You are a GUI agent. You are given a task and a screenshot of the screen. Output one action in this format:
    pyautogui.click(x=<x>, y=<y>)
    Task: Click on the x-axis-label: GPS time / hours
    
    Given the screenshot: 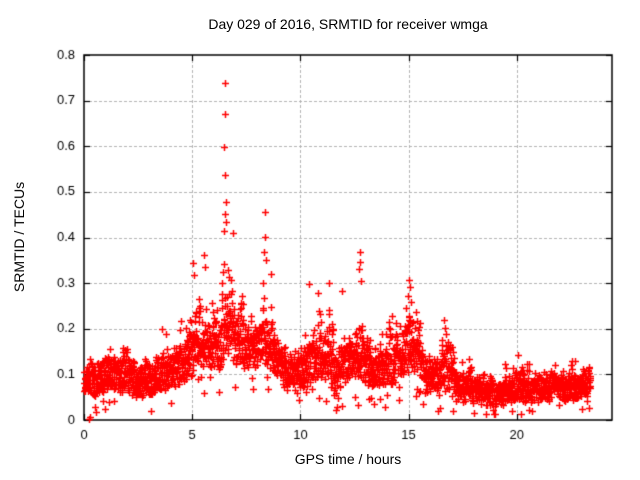 What is the action you would take?
    pyautogui.click(x=348, y=459)
    